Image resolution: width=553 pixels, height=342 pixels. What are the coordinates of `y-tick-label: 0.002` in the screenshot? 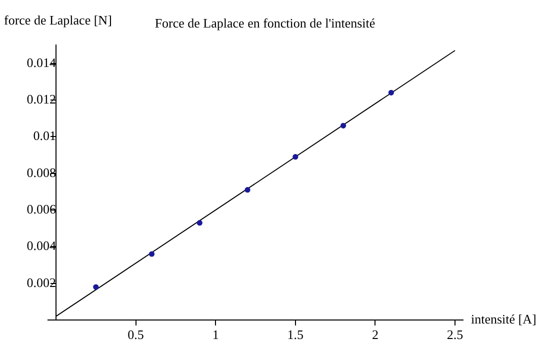 It's located at (41, 282).